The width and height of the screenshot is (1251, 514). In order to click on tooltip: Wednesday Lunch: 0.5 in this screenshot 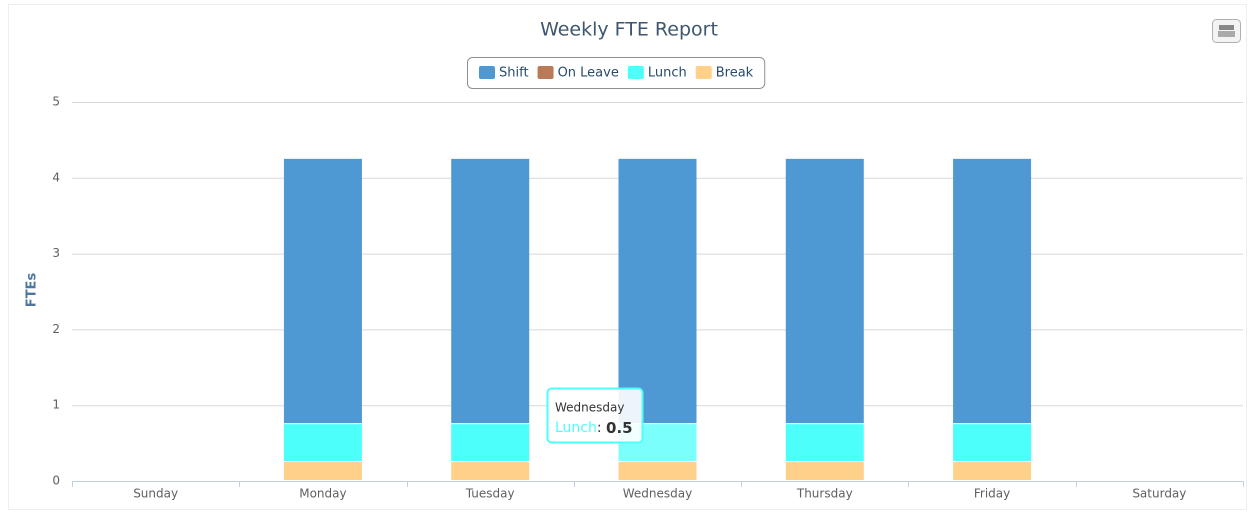, I will do `click(595, 415)`.